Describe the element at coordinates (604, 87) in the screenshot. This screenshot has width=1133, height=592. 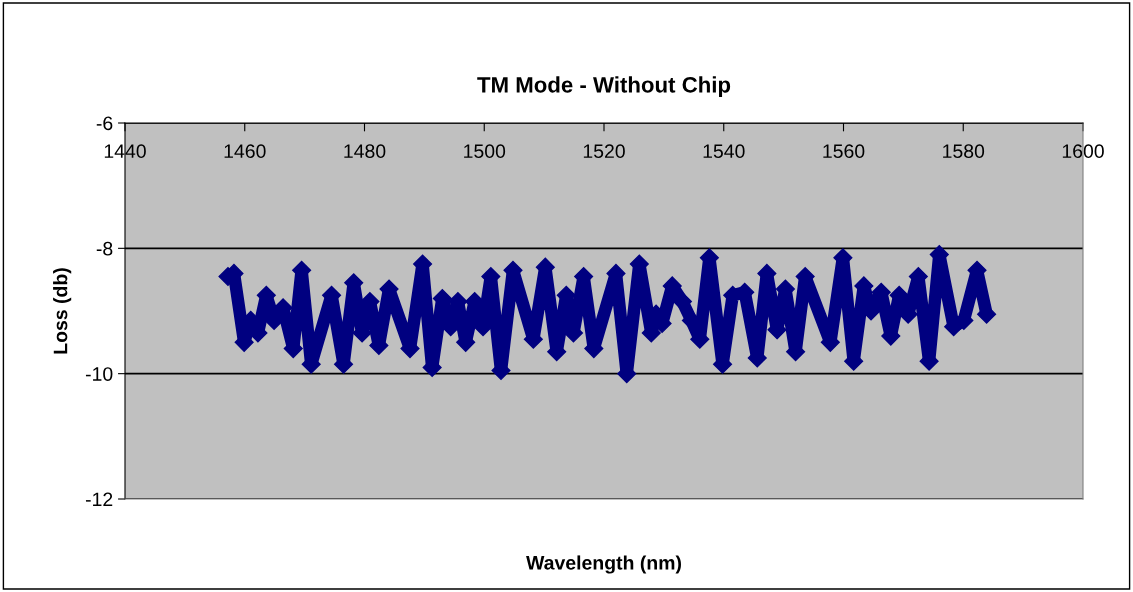
I see `chart-title: TM Mode - Without Chip` at that location.